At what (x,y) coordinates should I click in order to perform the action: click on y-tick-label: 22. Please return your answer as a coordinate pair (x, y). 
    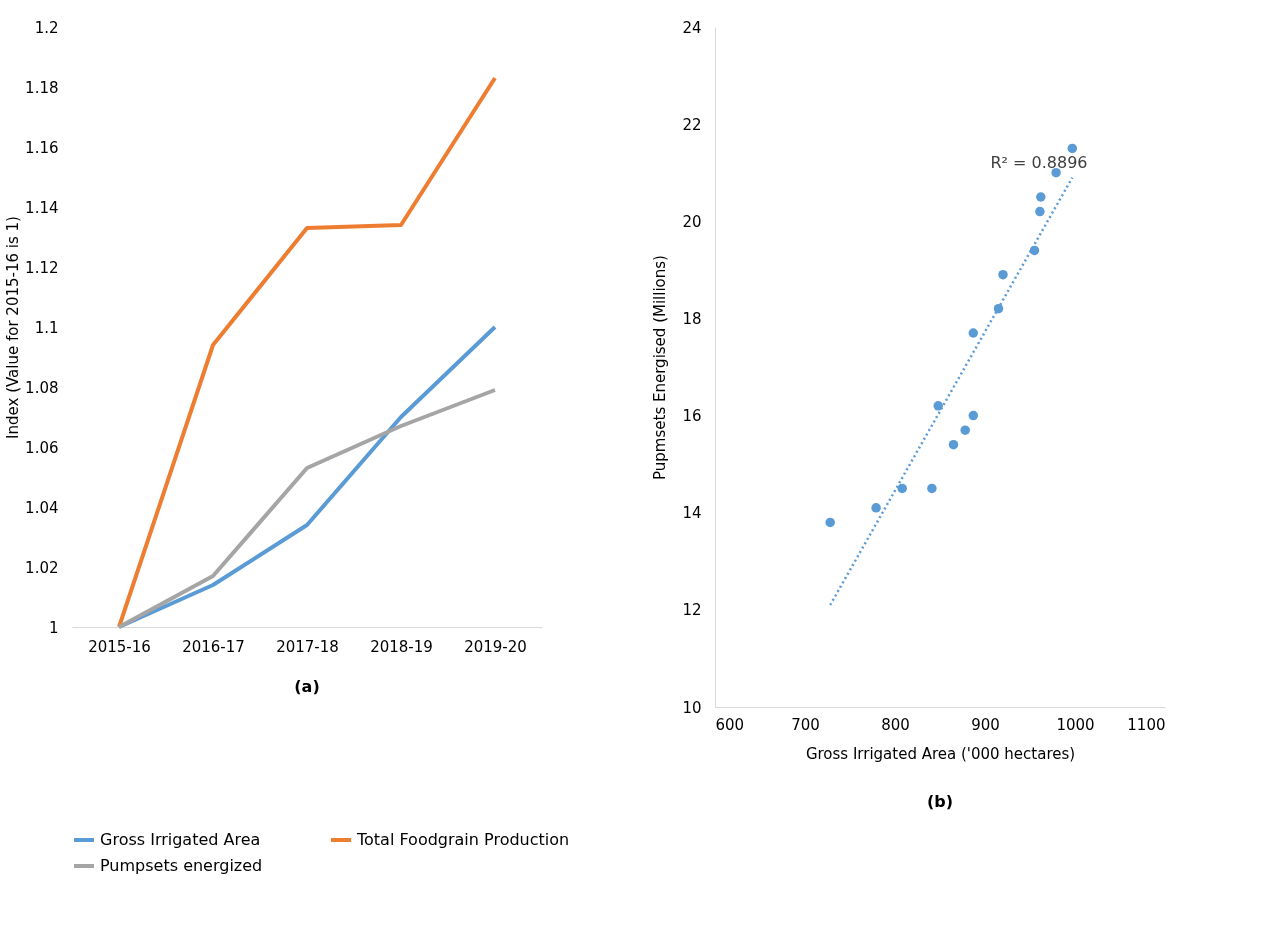
    Looking at the image, I should click on (692, 124).